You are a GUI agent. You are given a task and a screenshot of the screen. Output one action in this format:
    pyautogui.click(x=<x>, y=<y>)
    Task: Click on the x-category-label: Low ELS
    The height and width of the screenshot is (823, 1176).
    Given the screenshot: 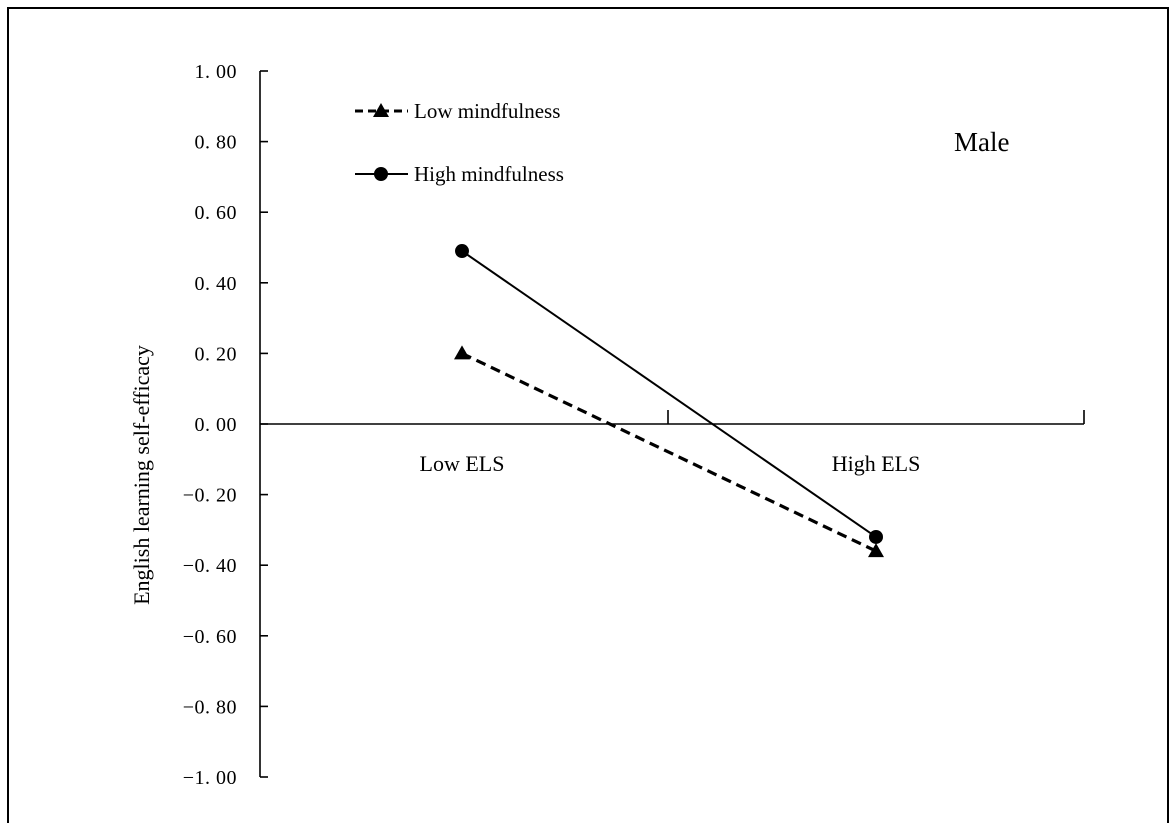 What is the action you would take?
    pyautogui.click(x=462, y=463)
    